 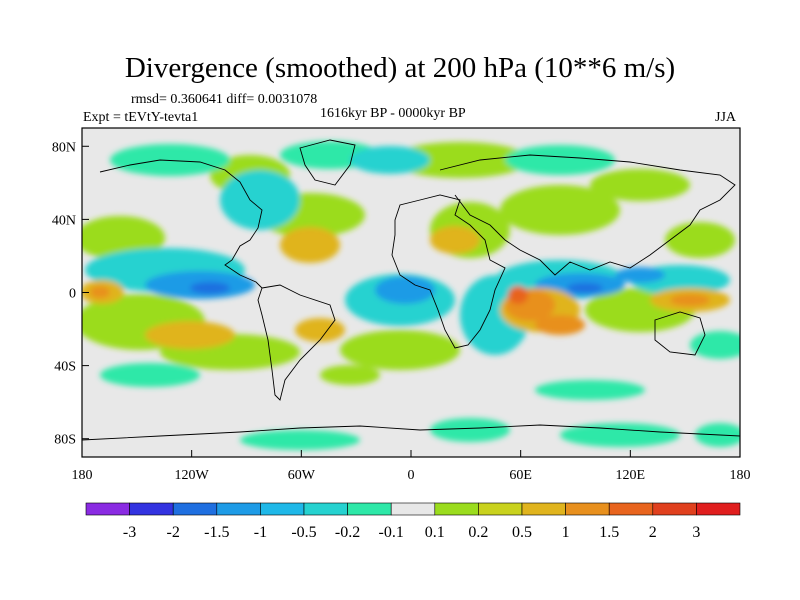 I want to click on colorbar-label: -0.5, so click(x=303, y=532).